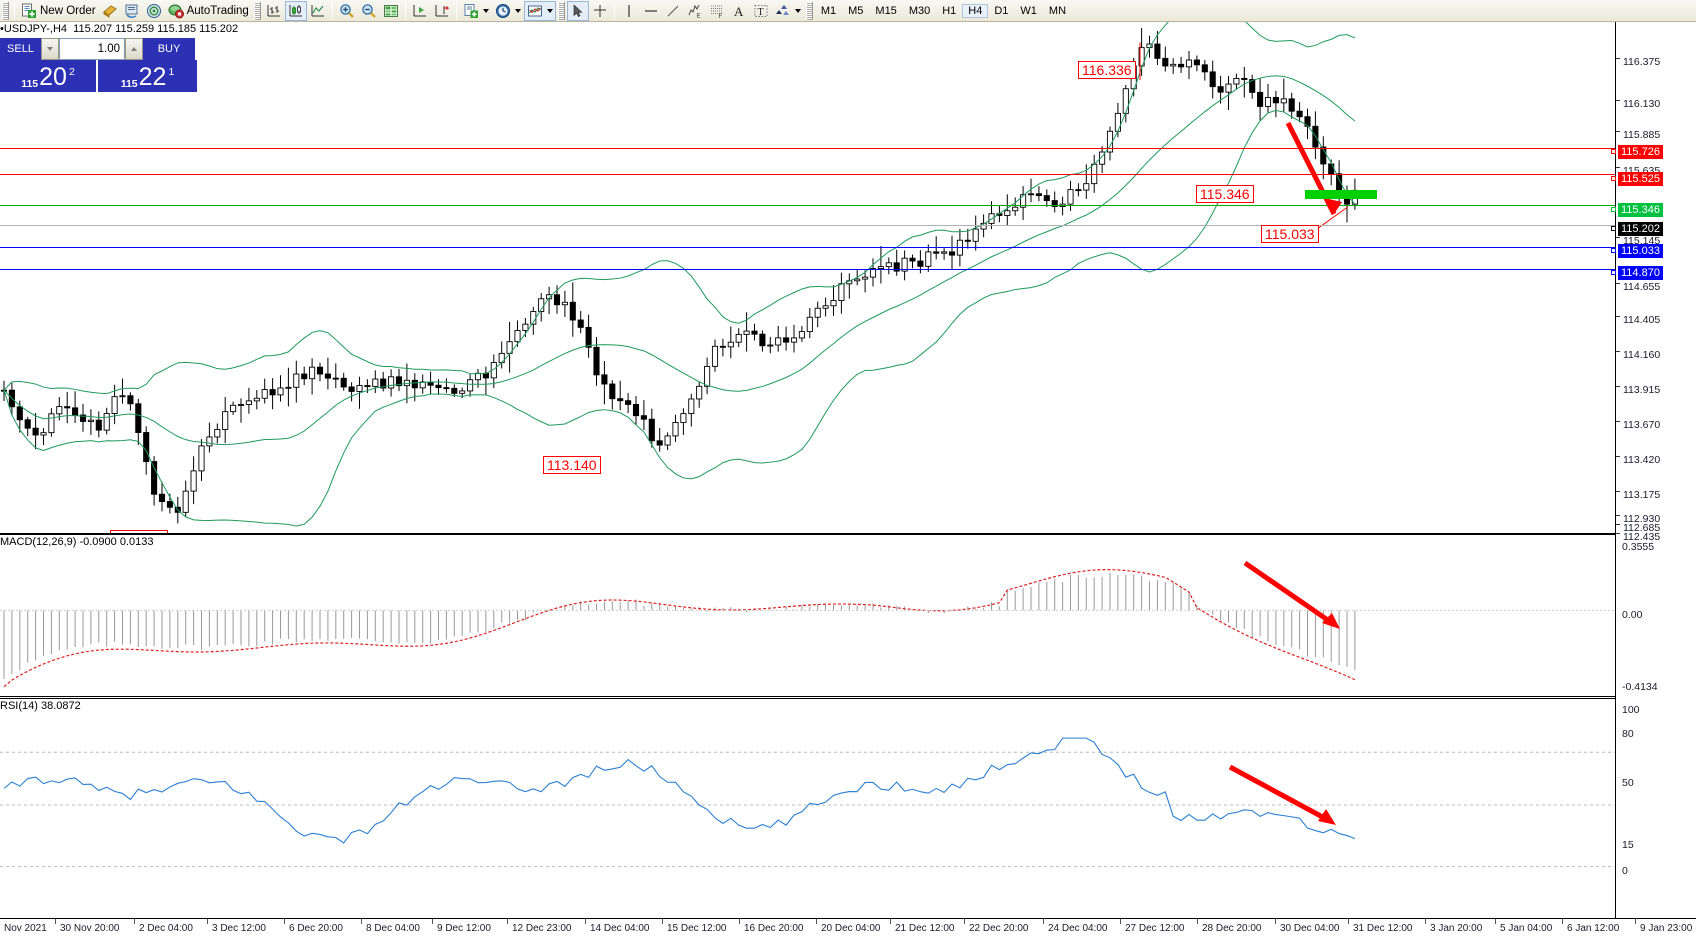 The width and height of the screenshot is (1696, 939). What do you see at coordinates (1642, 495) in the screenshot?
I see `price-tick-113175: 113.175` at bounding box center [1642, 495].